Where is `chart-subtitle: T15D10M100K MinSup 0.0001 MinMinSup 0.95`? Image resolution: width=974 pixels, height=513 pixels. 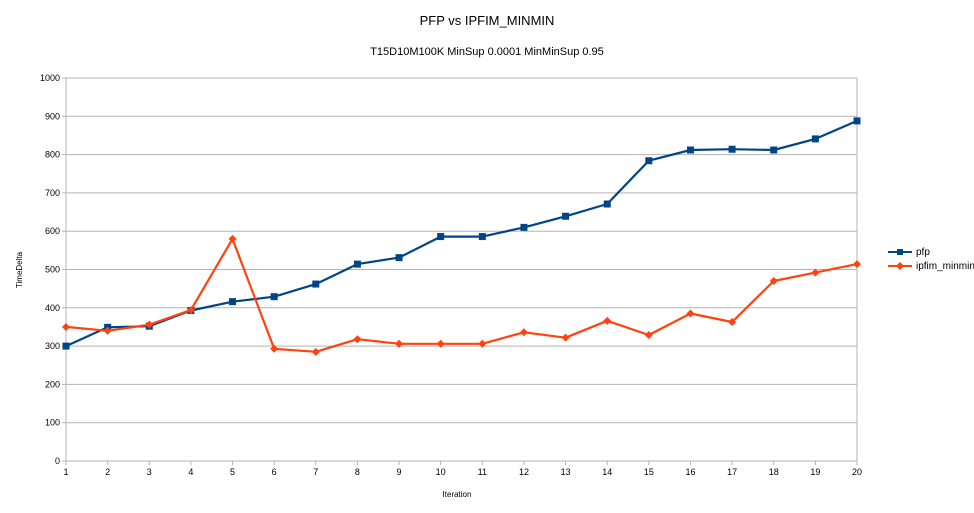 chart-subtitle: T15D10M100K MinSup 0.0001 MinMinSup 0.95 is located at coordinates (487, 52).